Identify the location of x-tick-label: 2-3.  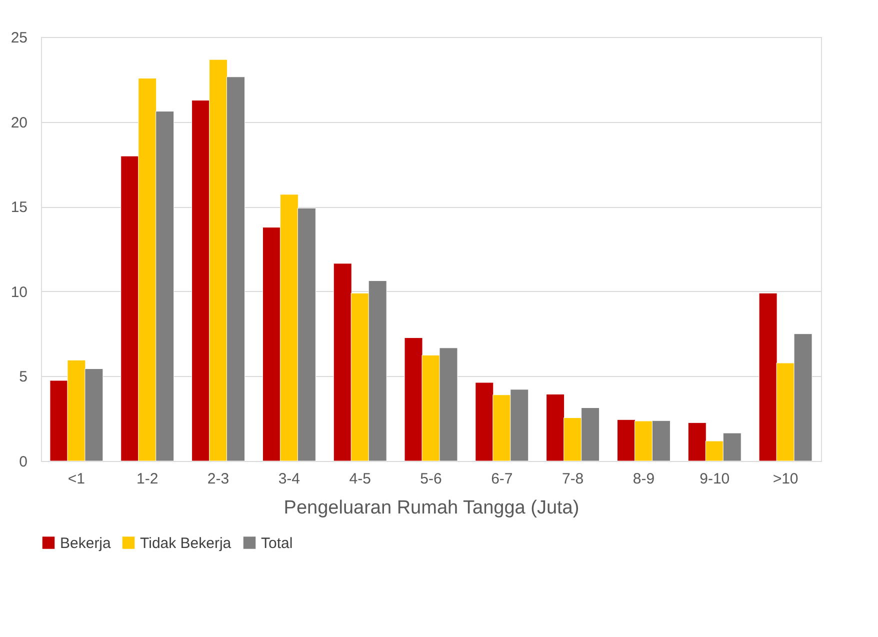
(218, 479).